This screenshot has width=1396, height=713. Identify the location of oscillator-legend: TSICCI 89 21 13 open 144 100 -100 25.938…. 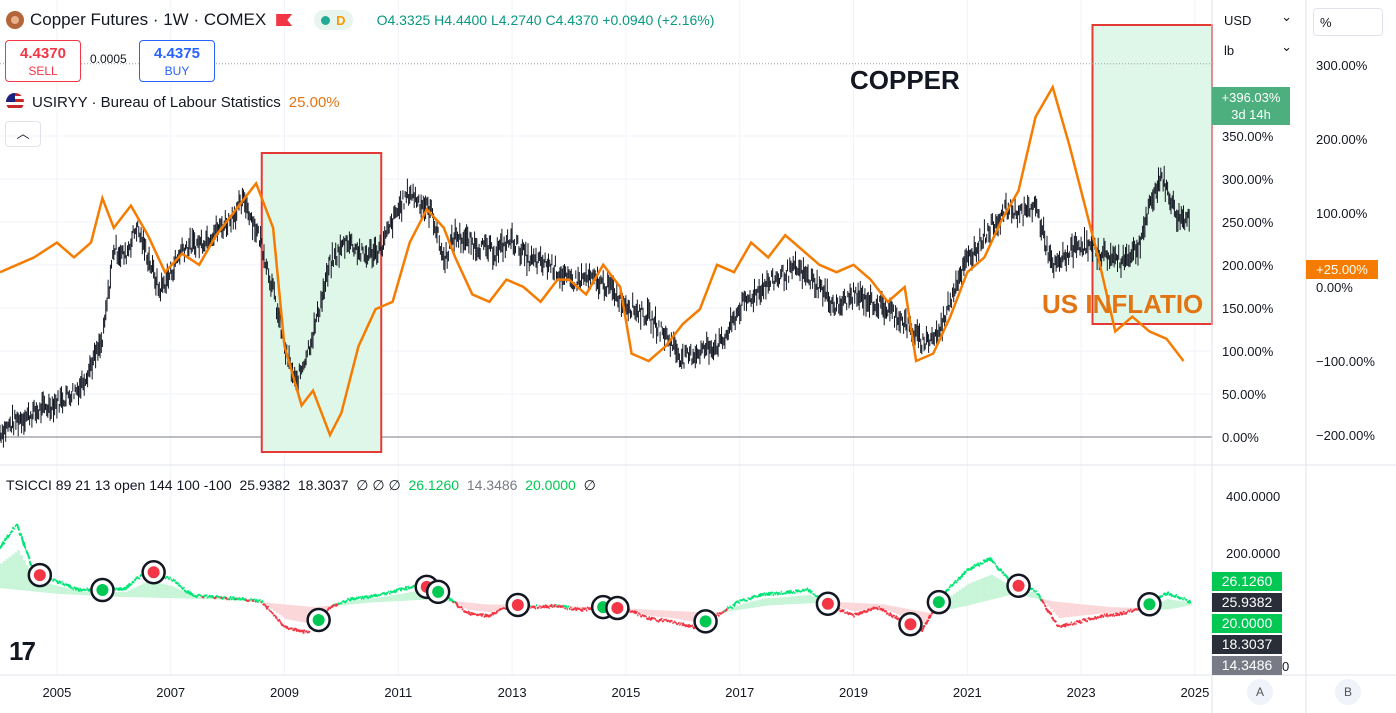
(301, 485).